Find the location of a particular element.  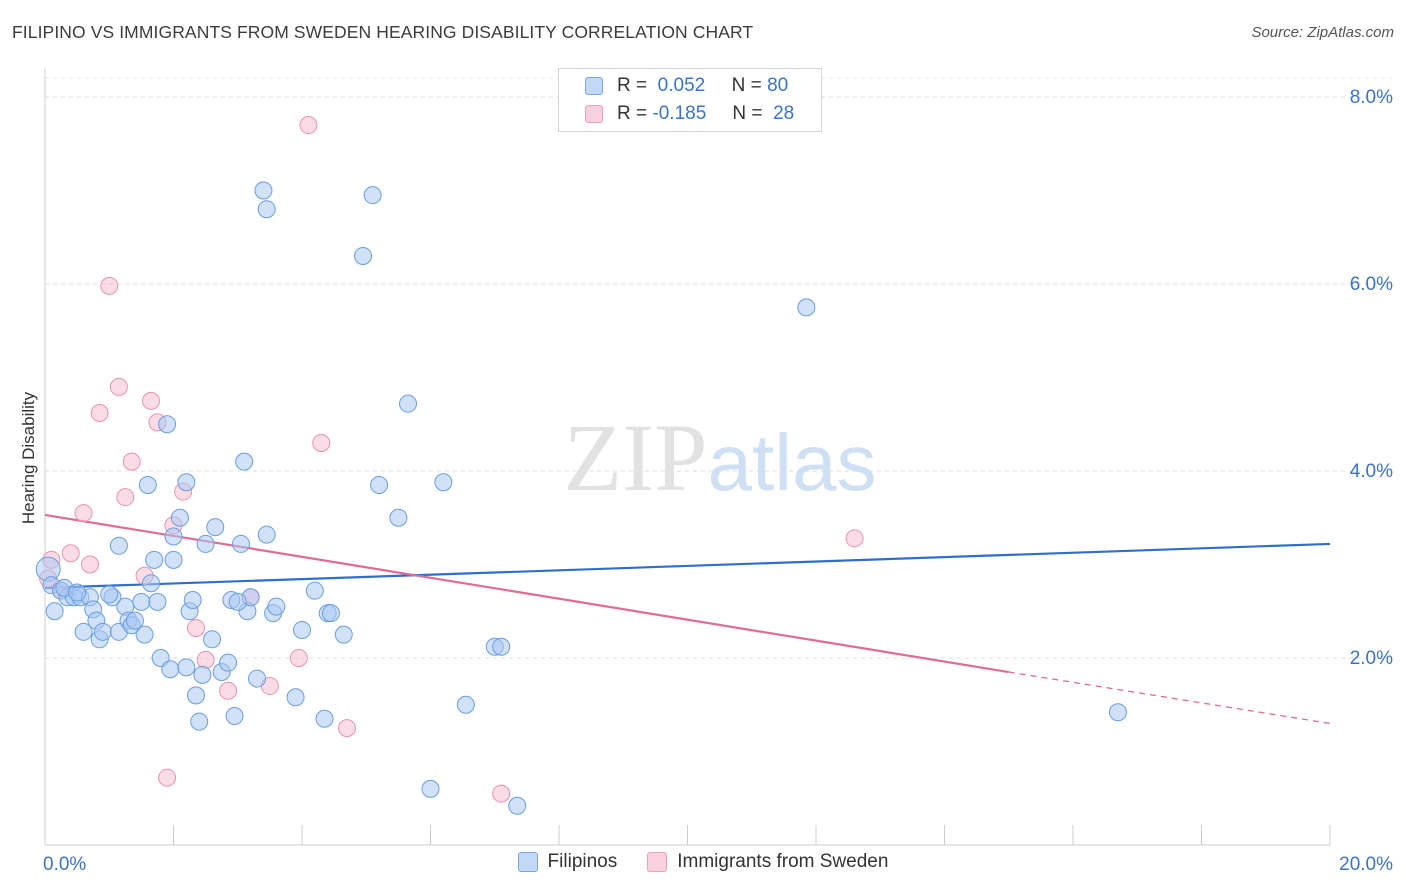

y-axis-label: Hearing Disability is located at coordinates (28, 457).